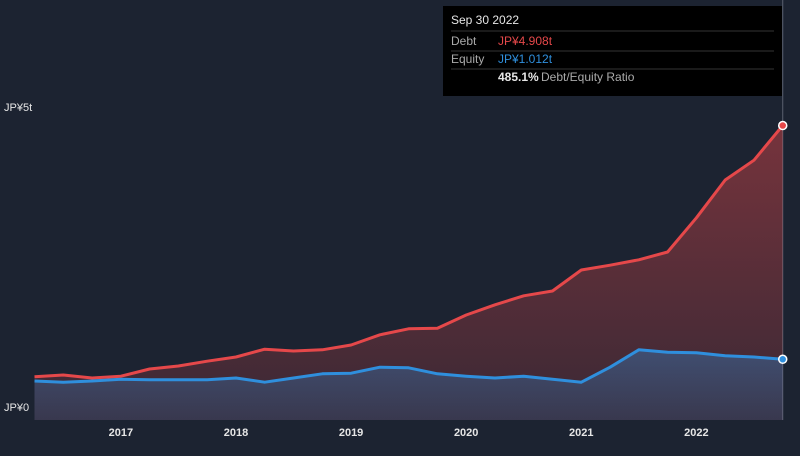 Image resolution: width=800 pixels, height=456 pixels. I want to click on y-tick-label: JP¥5t, so click(18, 108).